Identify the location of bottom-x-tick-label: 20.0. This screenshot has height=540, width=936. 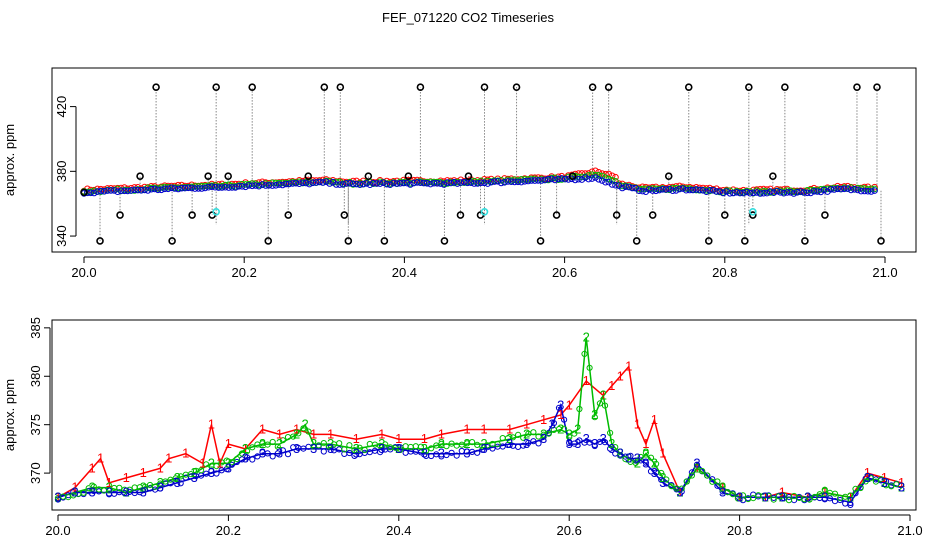
(57, 530).